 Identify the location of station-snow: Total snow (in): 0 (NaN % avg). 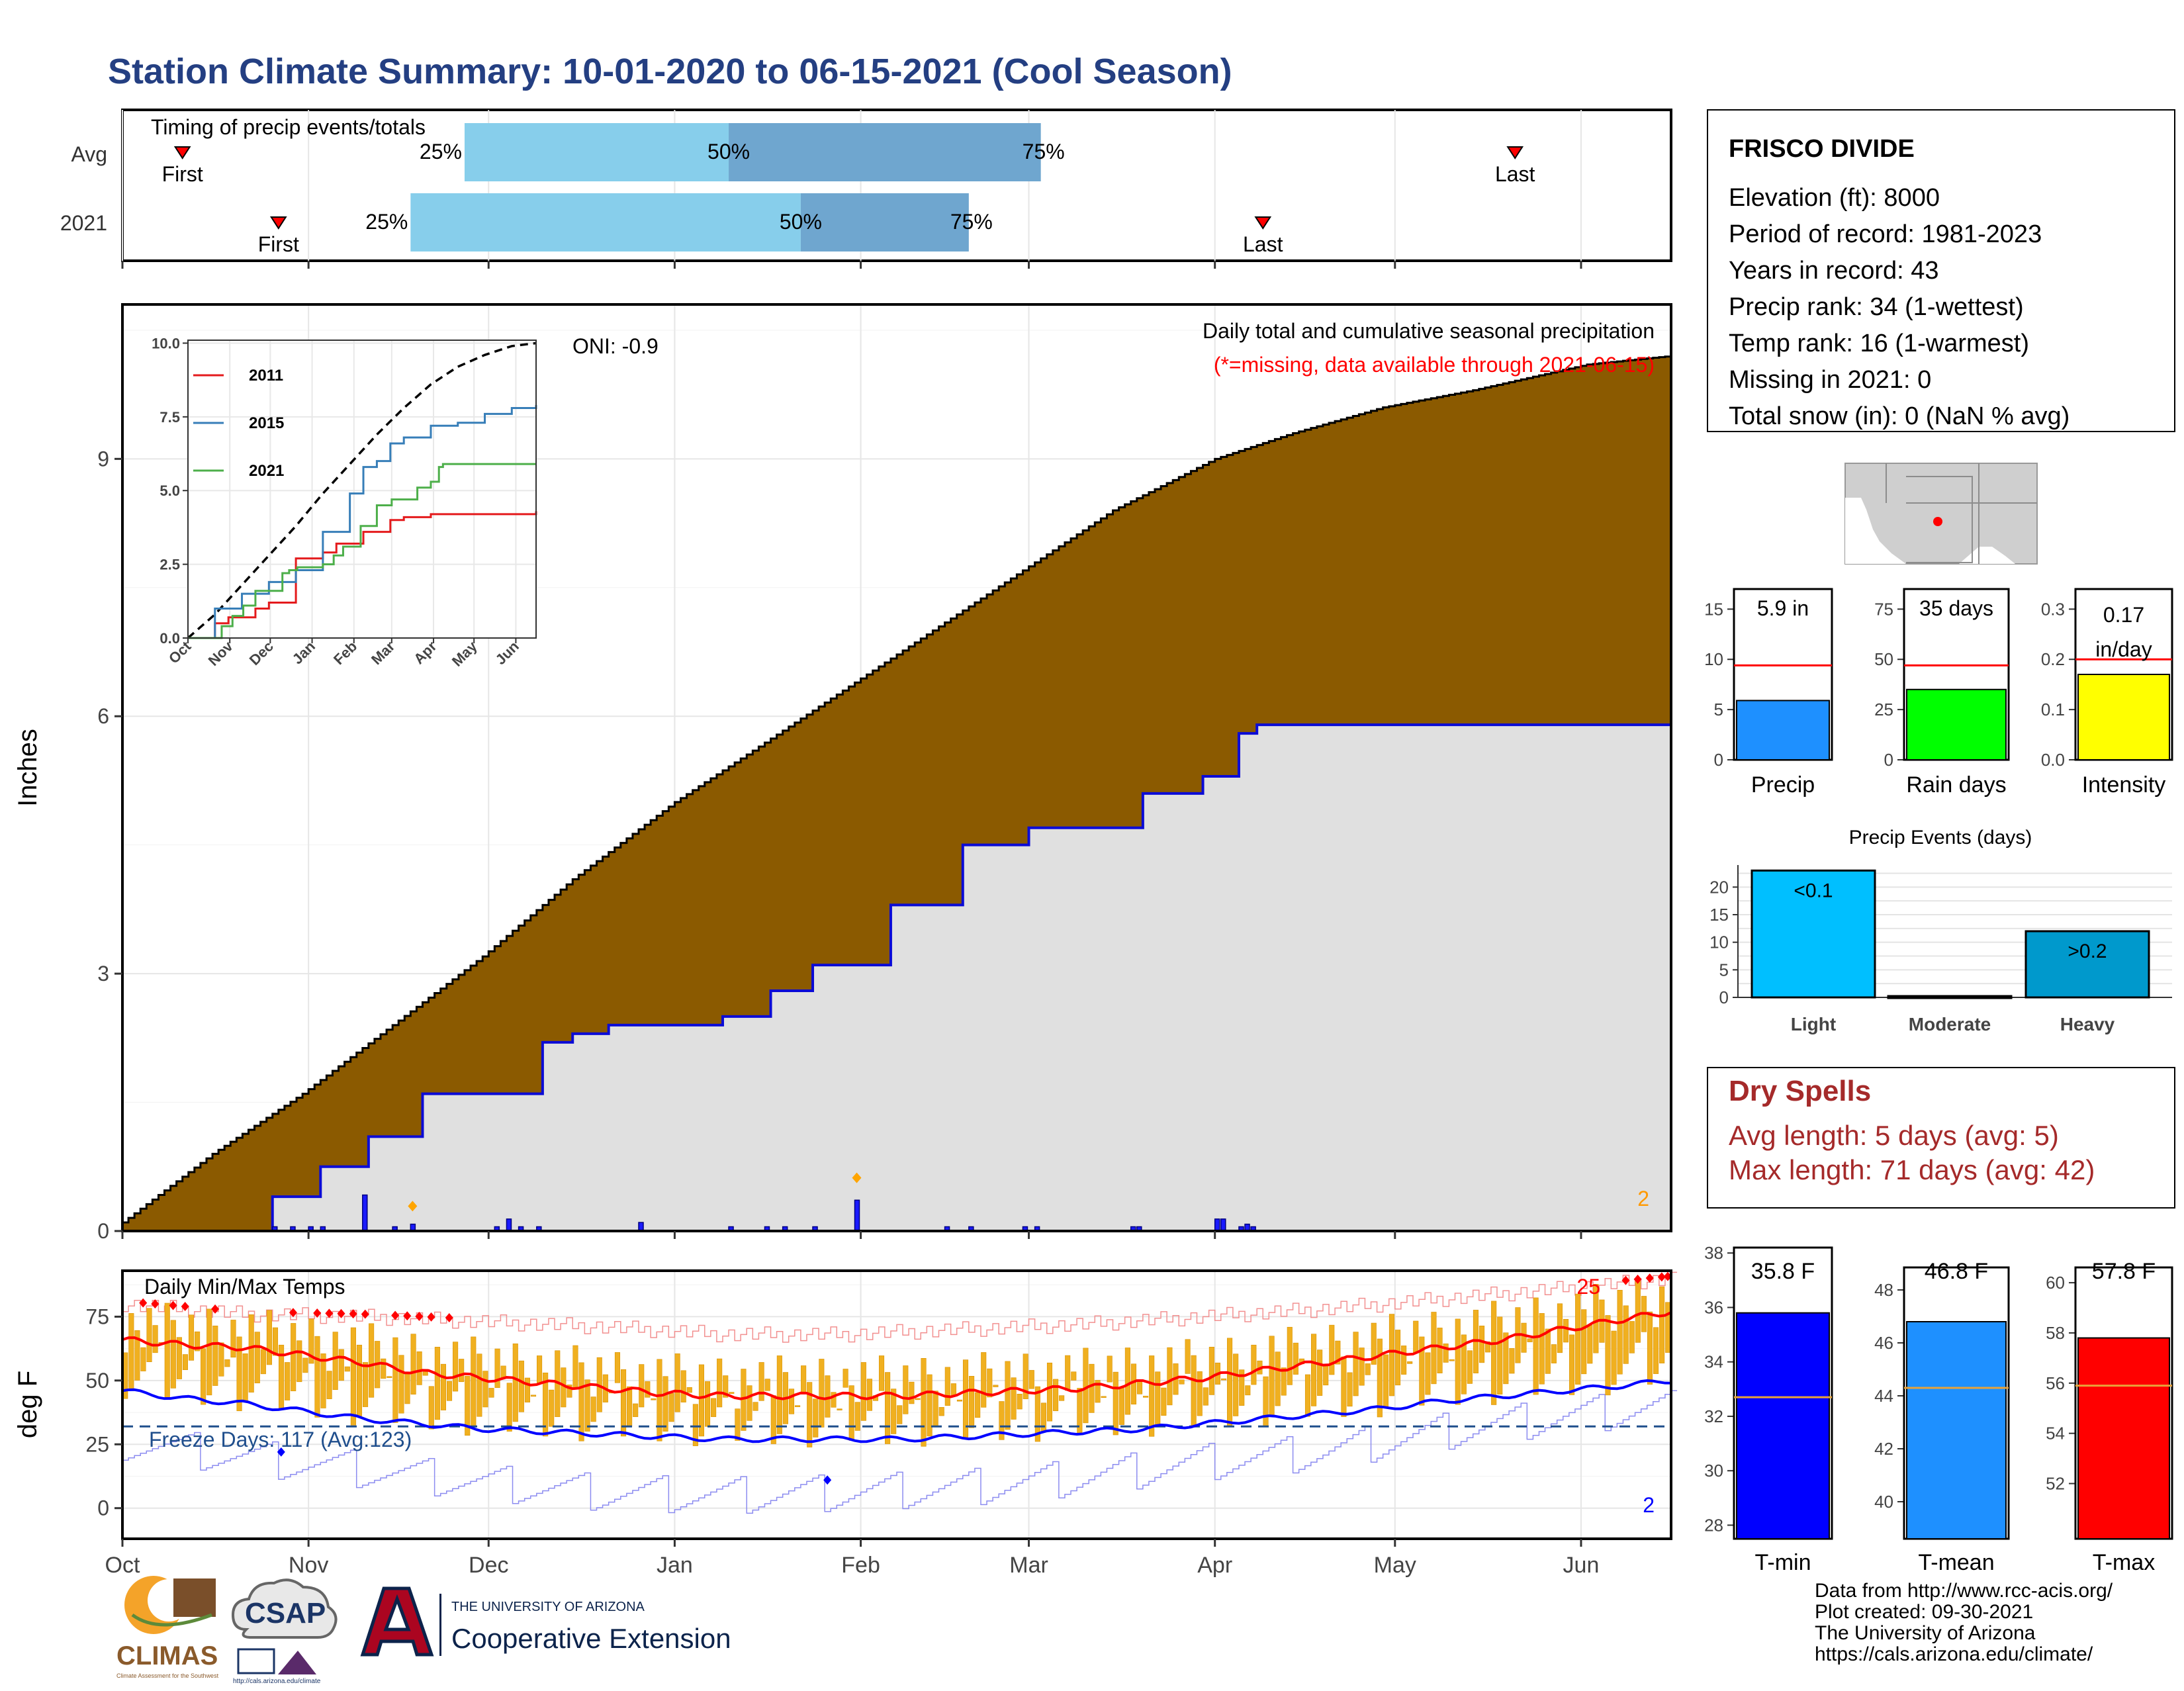
(1900, 416).